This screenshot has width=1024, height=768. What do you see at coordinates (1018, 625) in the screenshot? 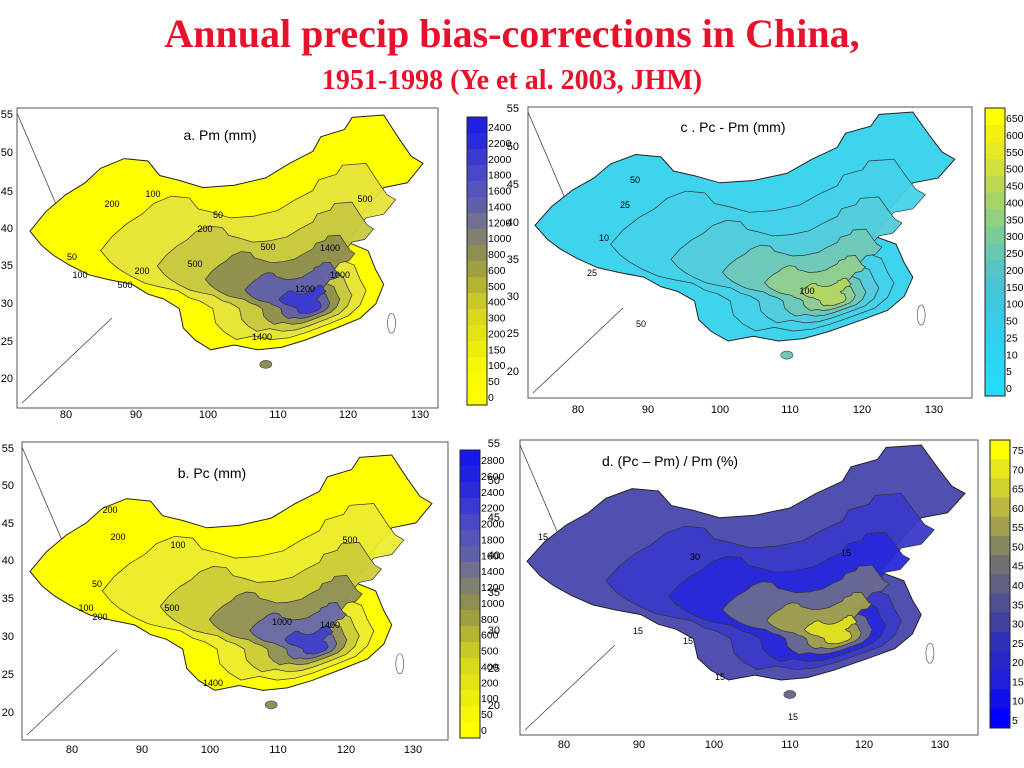
I see `colorbar-label: 30` at bounding box center [1018, 625].